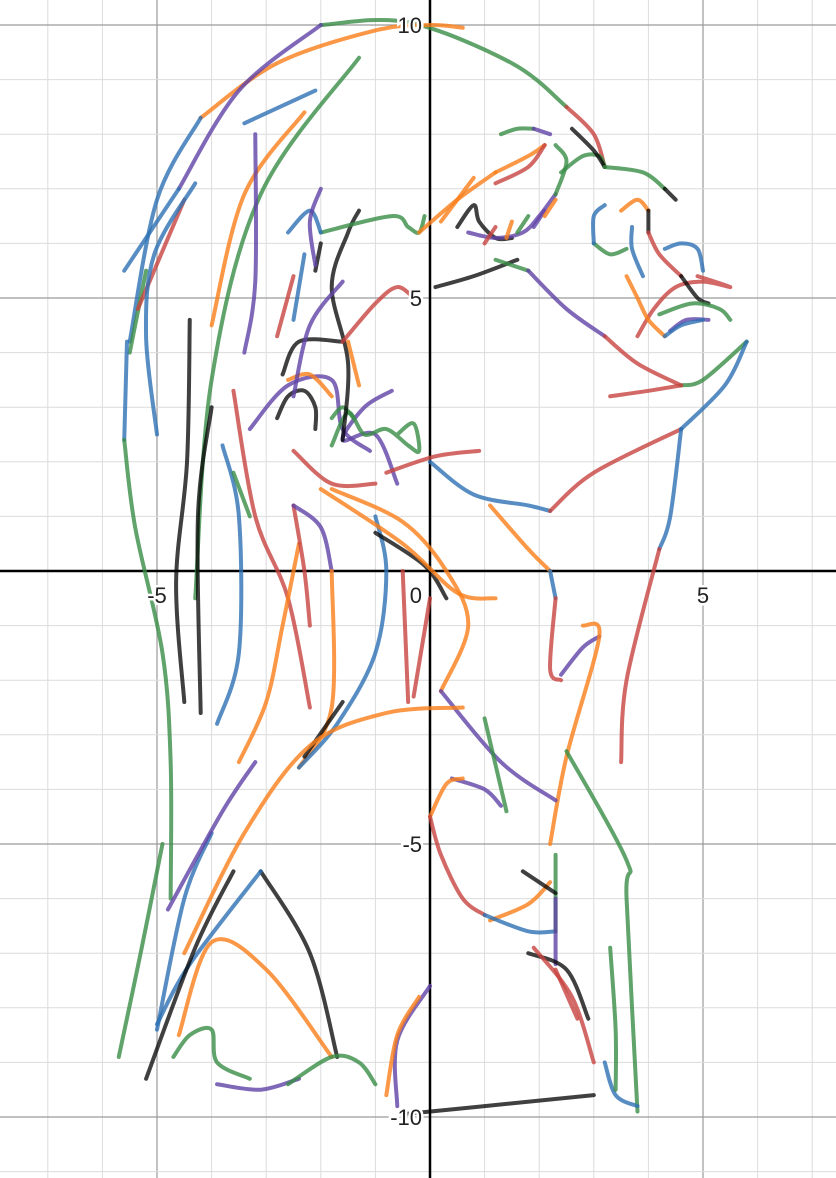 The height and width of the screenshot is (1178, 836). Describe the element at coordinates (703, 595) in the screenshot. I see `x-tick-label: 5` at that location.